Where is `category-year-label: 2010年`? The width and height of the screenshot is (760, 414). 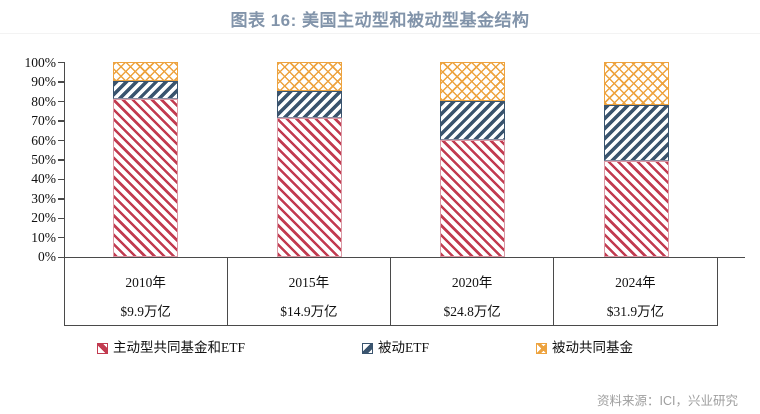
category-year-label: 2010年 is located at coordinates (145, 282).